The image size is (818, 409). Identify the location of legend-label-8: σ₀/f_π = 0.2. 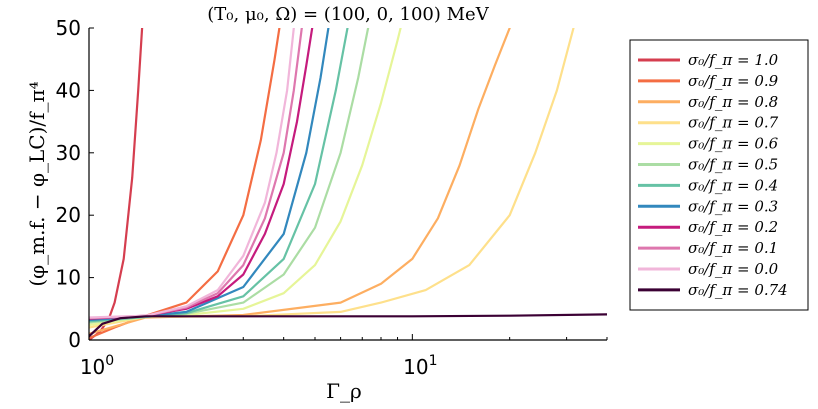
(733, 227).